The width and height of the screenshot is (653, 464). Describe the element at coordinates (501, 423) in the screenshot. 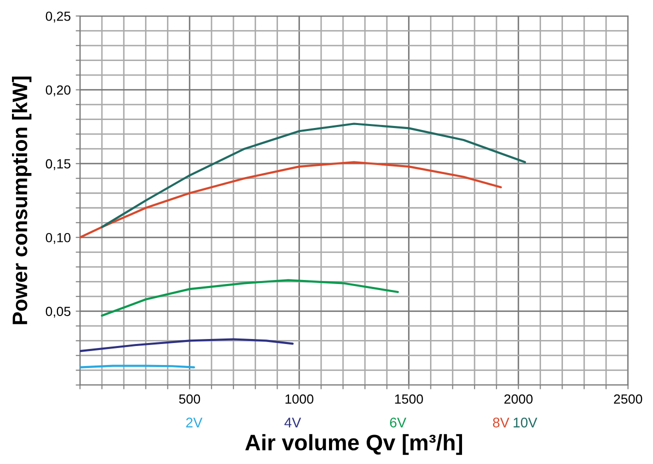

I see `text: 8V` at that location.